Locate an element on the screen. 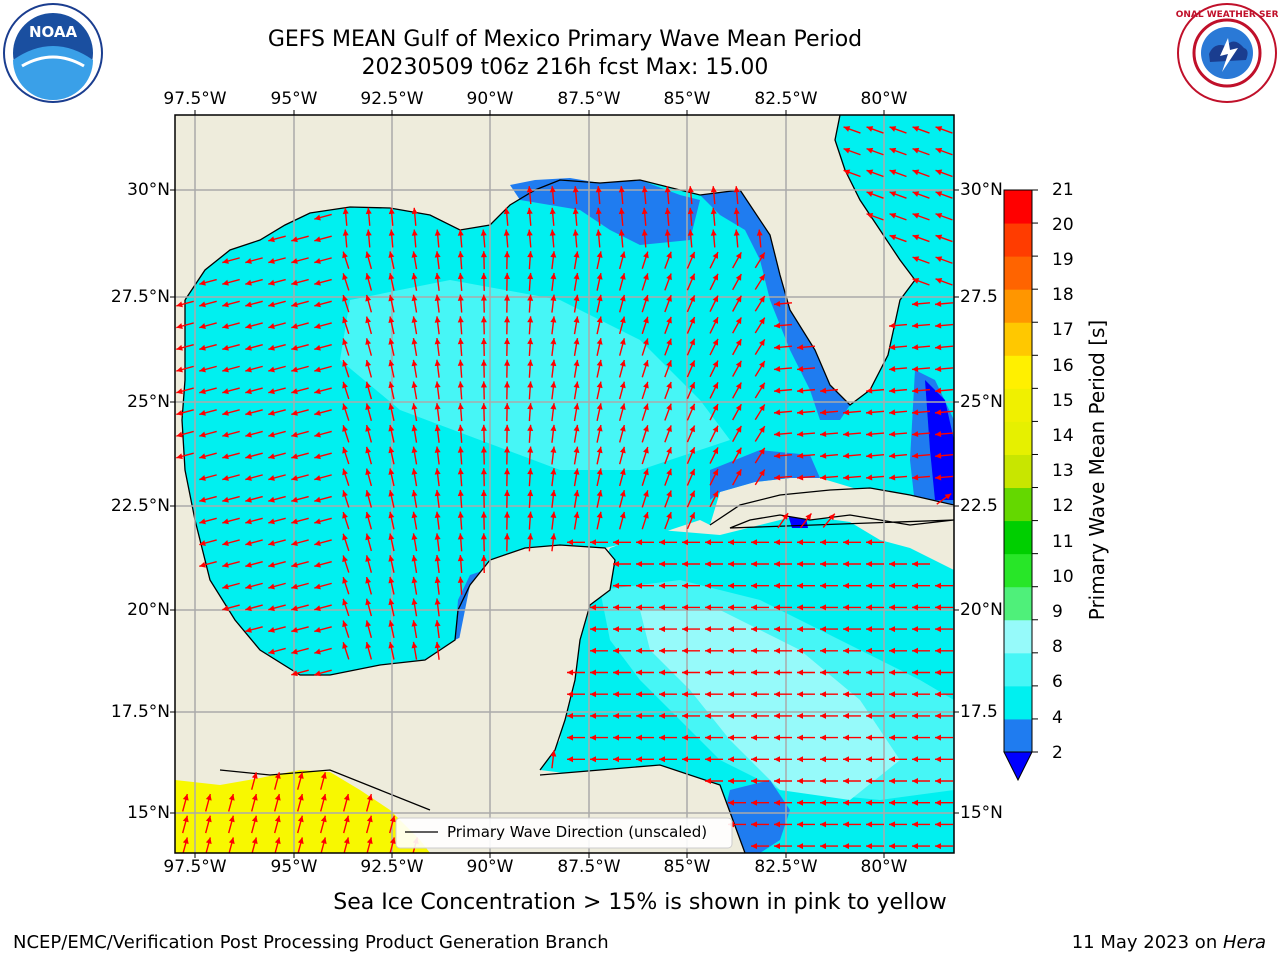 The height and width of the screenshot is (960, 1280). lon-label-top-0: 97.5°W is located at coordinates (195, 99).